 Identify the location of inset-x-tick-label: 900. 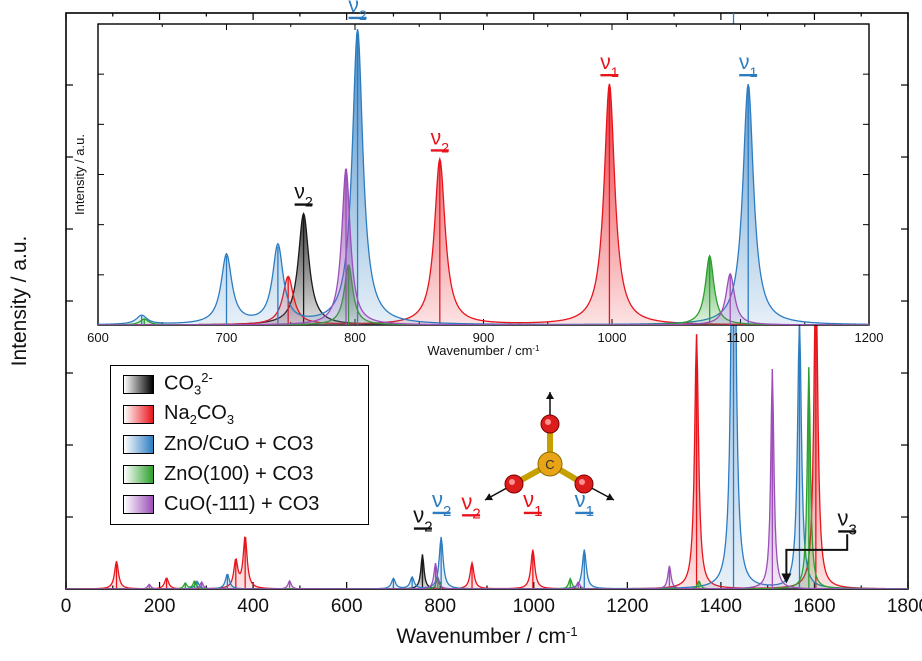
(484, 337).